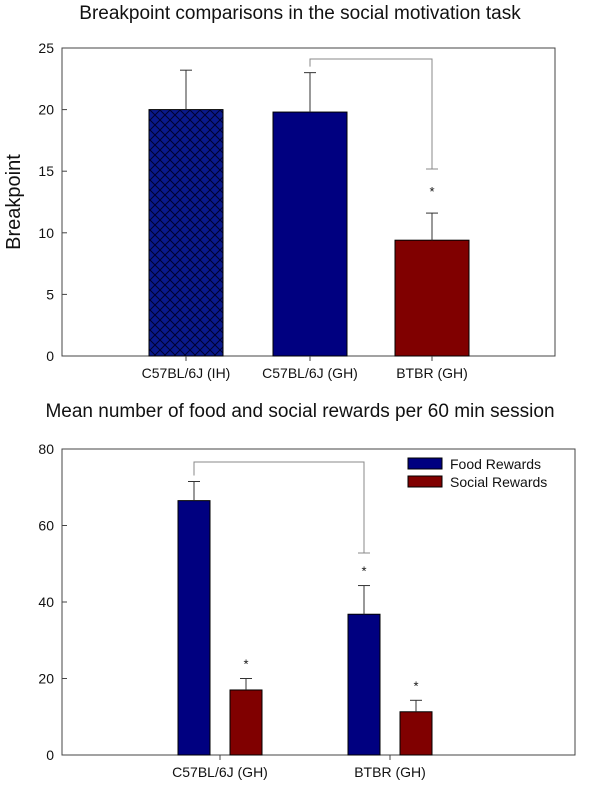  What do you see at coordinates (498, 482) in the screenshot?
I see `legend-label-1: Social Rewards` at bounding box center [498, 482].